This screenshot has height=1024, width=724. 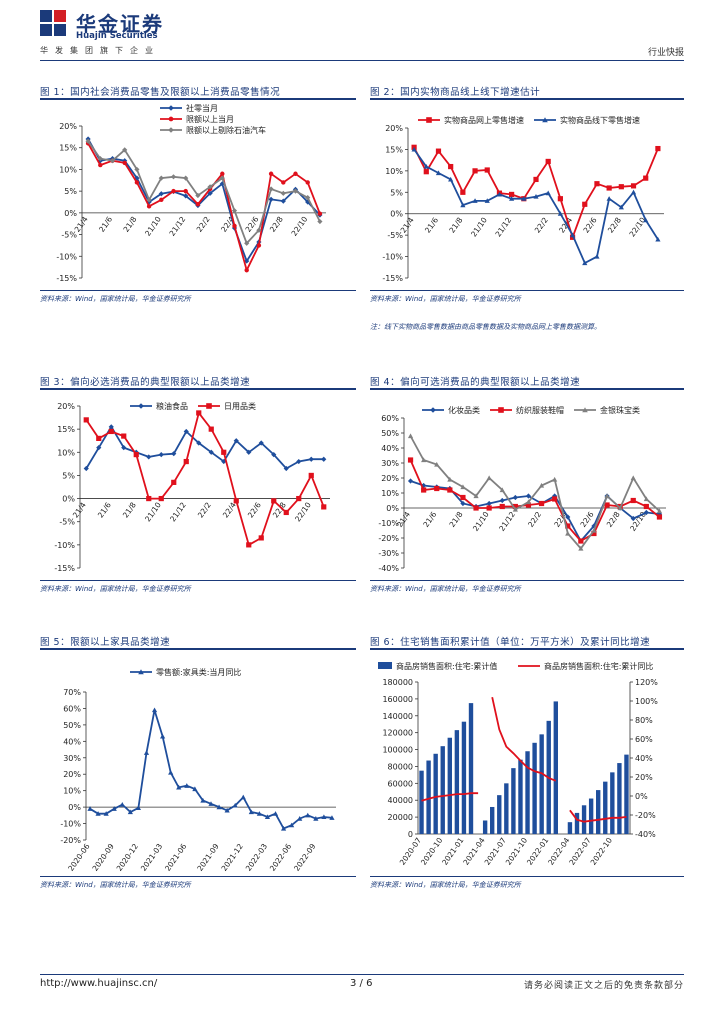 I want to click on x-tick-label: 2022-10, so click(x=601, y=851).